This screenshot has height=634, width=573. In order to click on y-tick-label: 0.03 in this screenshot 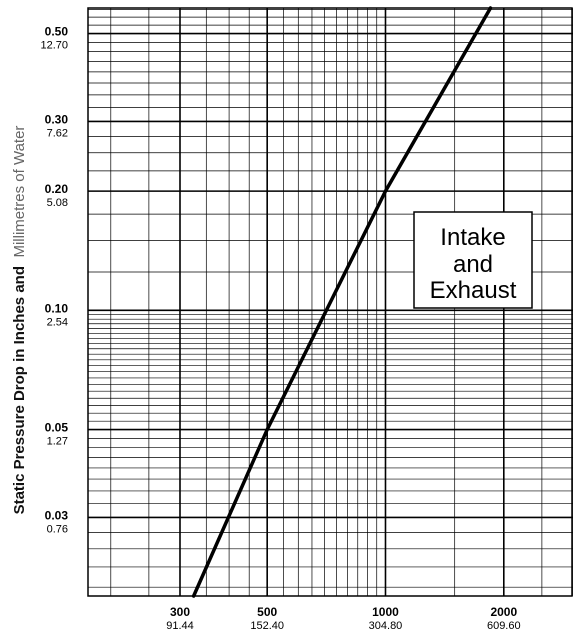, I will do `click(57, 515)`.